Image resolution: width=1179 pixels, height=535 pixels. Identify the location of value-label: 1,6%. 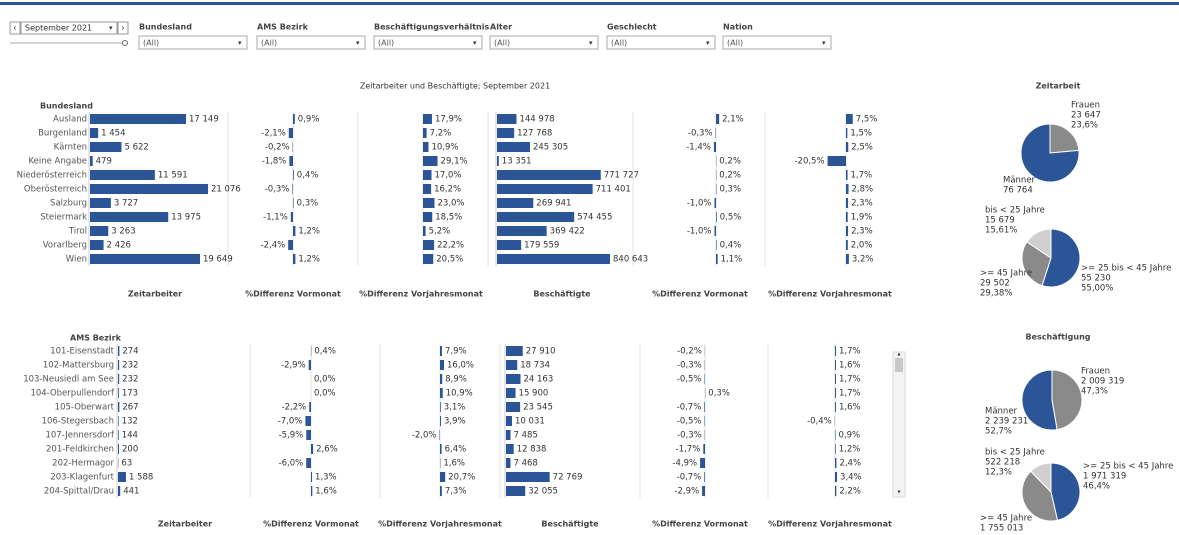
(850, 366).